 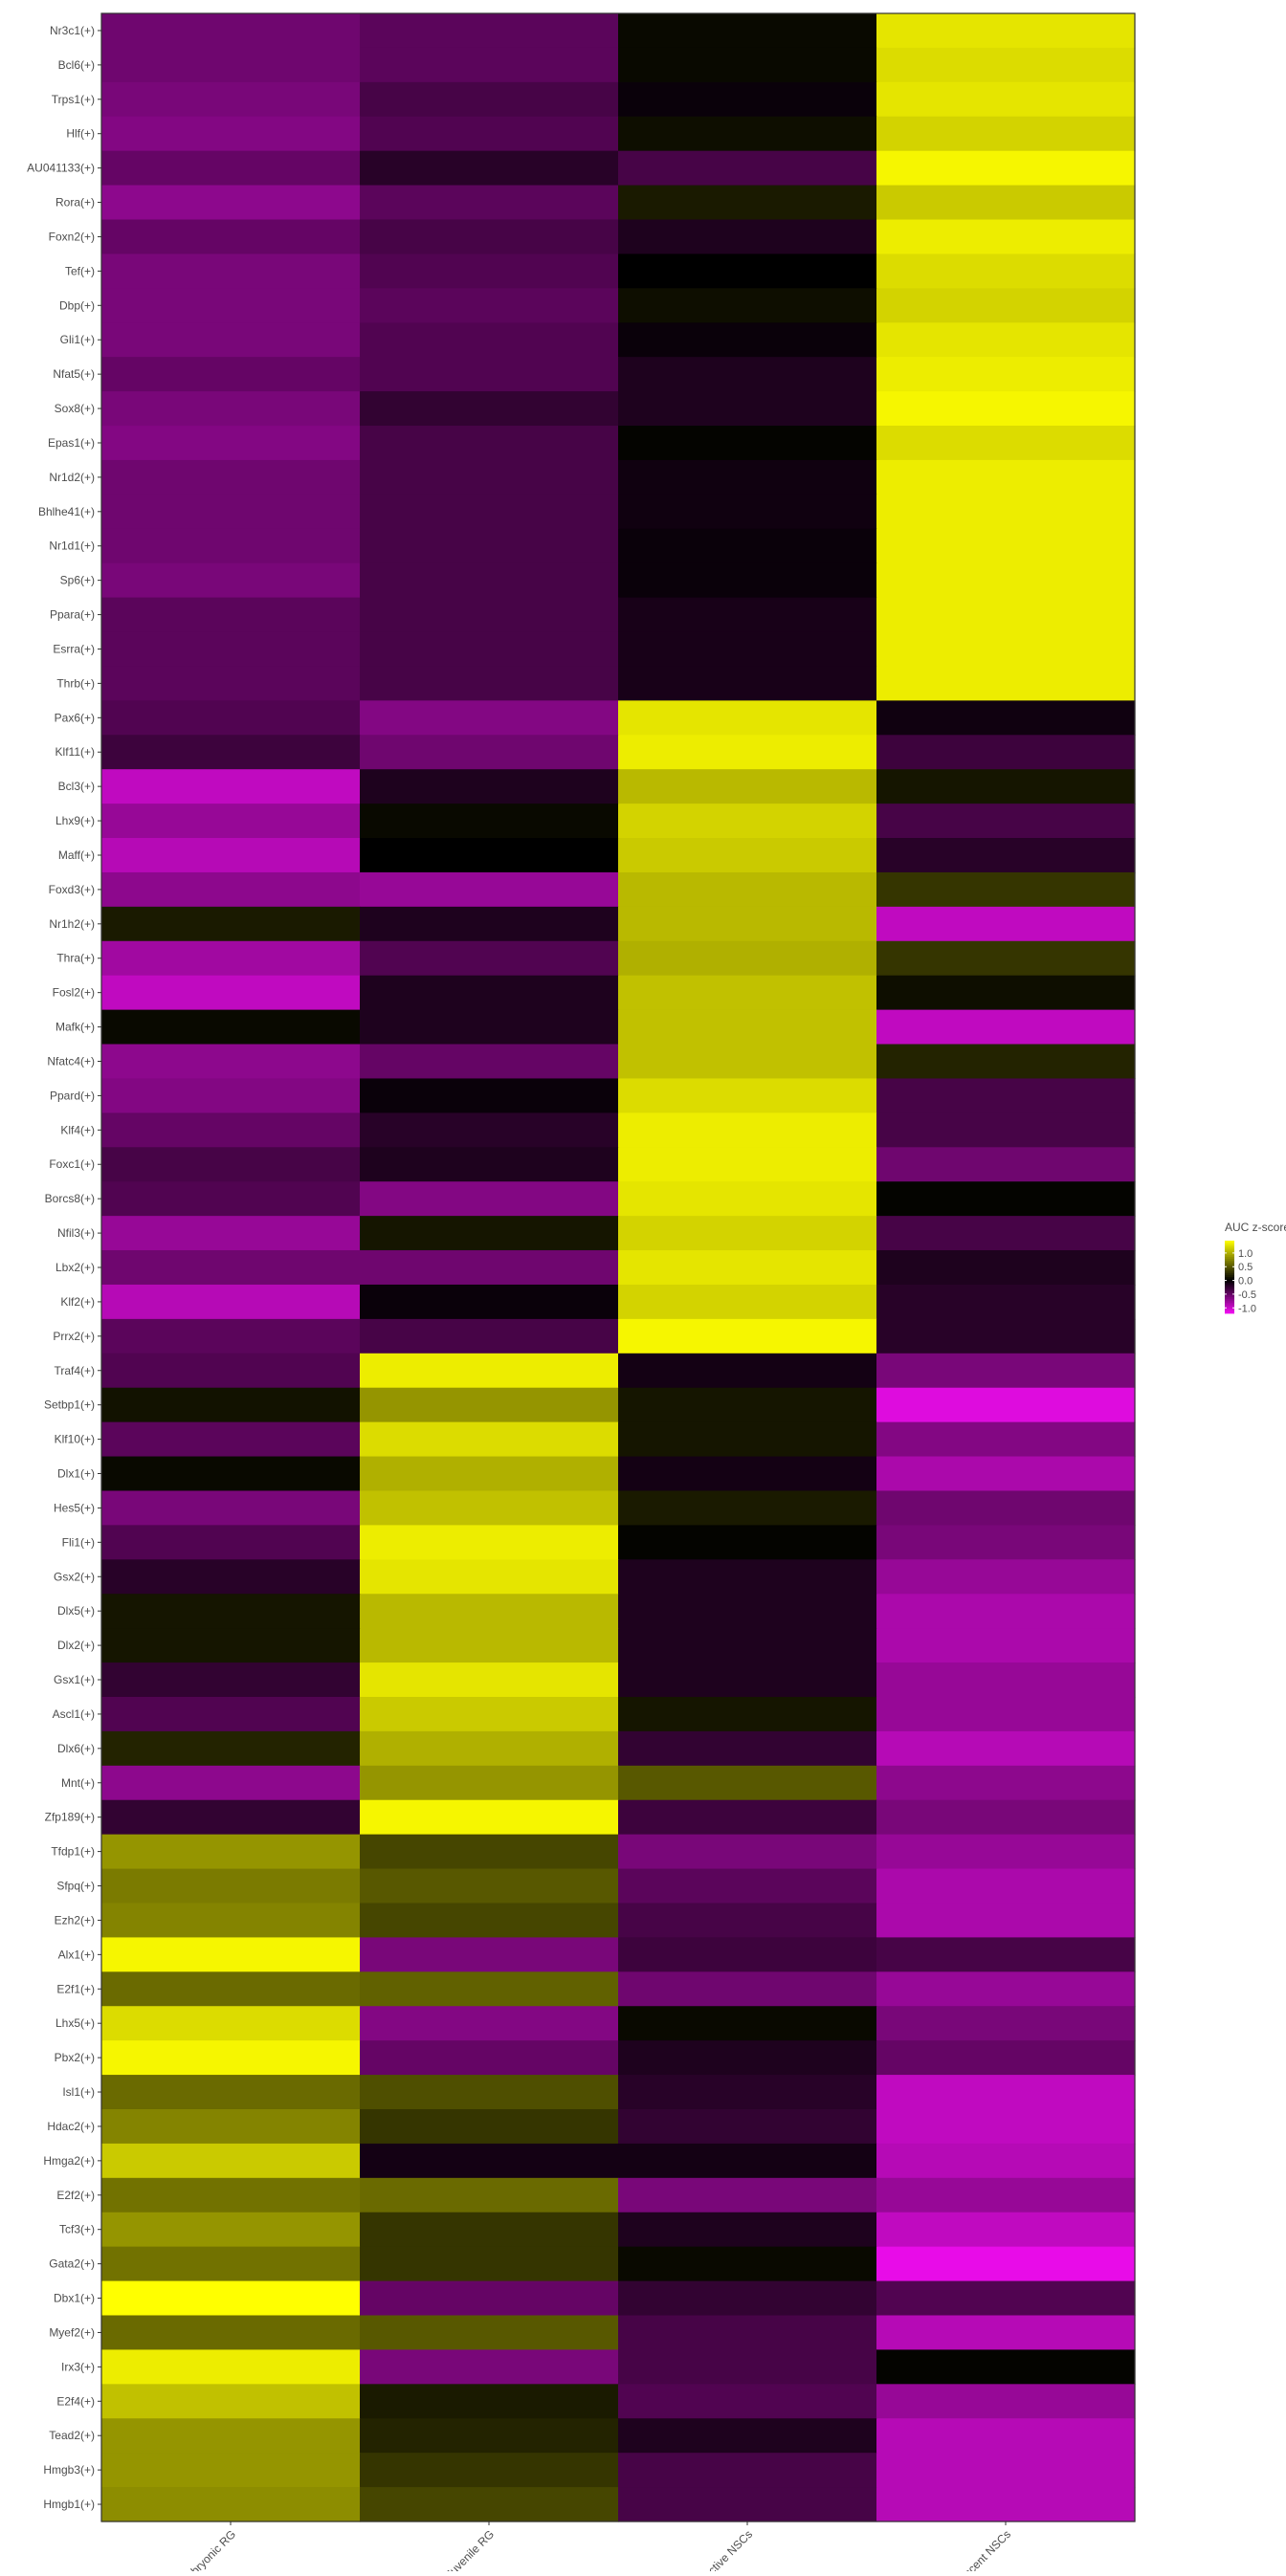 What do you see at coordinates (1255, 1227) in the screenshot?
I see `legend-title: AUC z-score mean` at bounding box center [1255, 1227].